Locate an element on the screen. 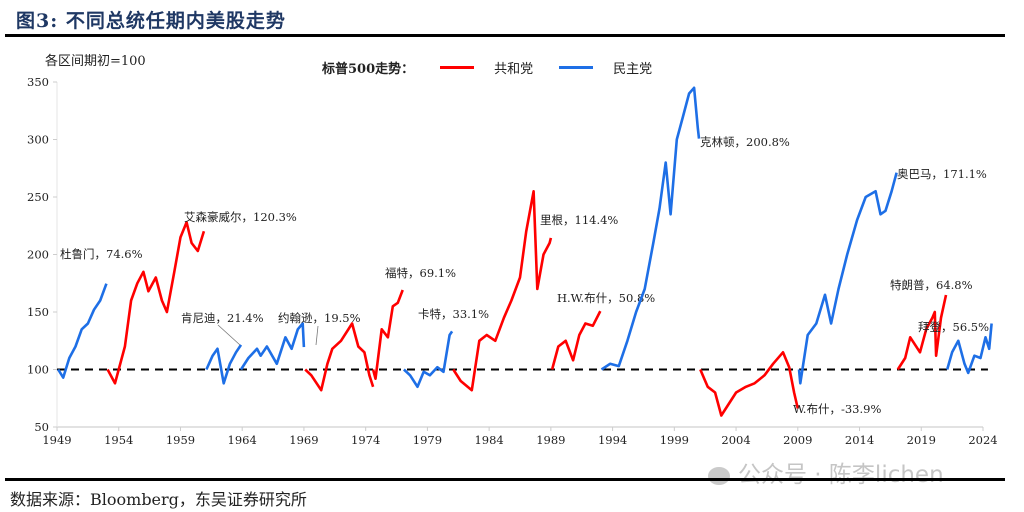 This screenshot has width=1024, height=512. x-tick-label: 1974 is located at coordinates (365, 440).